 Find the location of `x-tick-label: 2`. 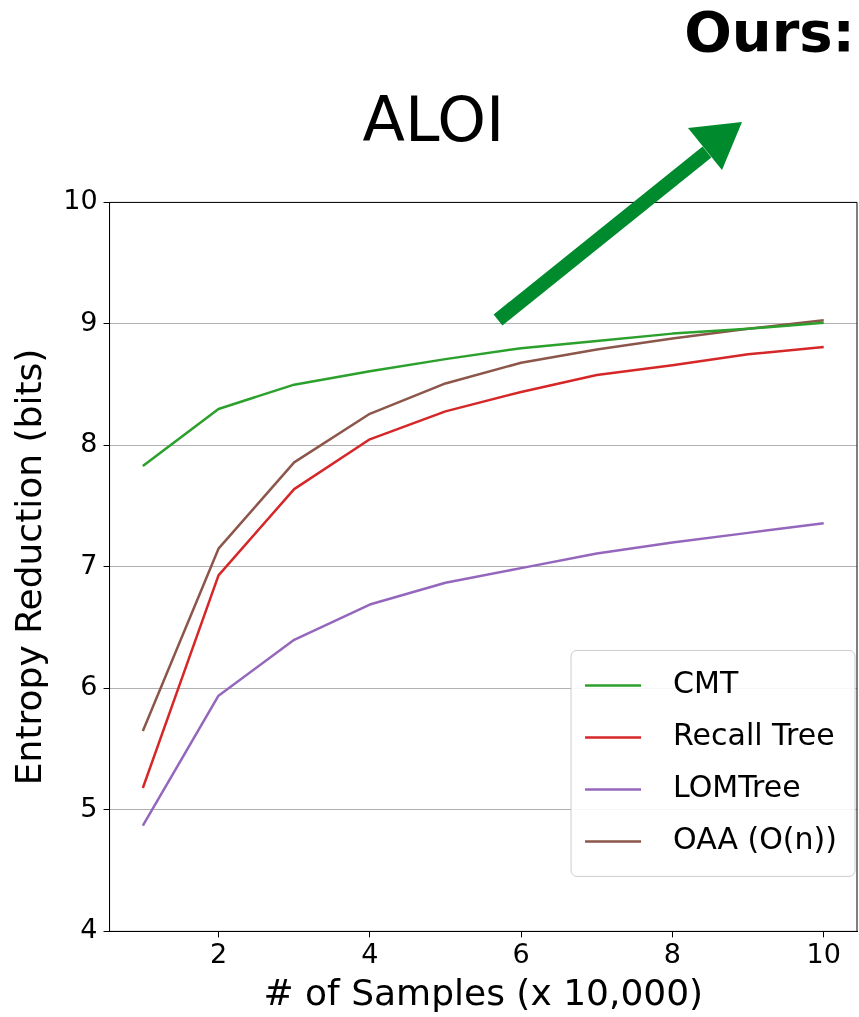

x-tick-label: 2 is located at coordinates (218, 953).